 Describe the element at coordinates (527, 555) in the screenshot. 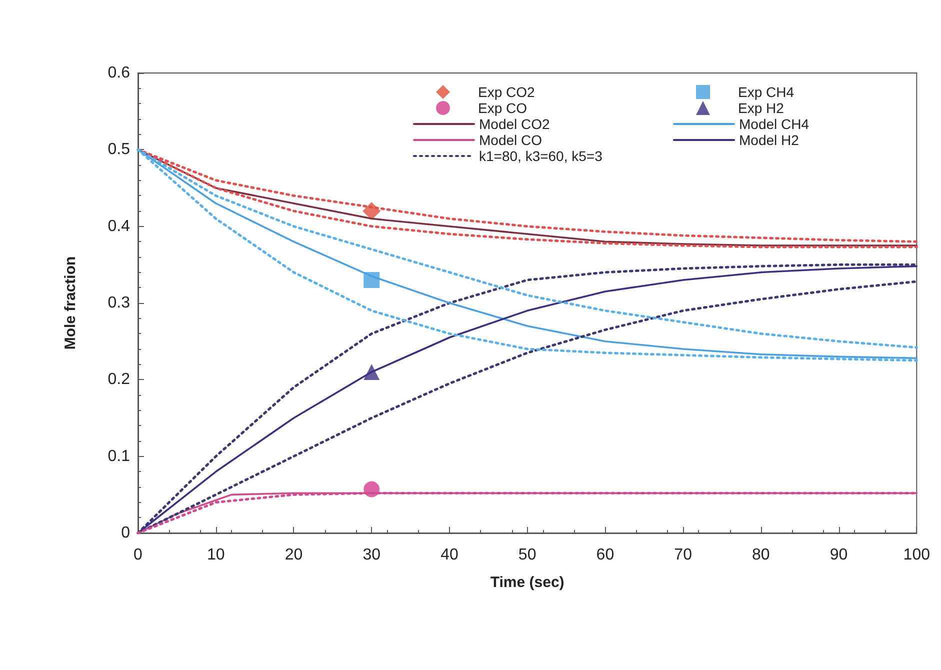

I see `x-tick-label: 50` at that location.